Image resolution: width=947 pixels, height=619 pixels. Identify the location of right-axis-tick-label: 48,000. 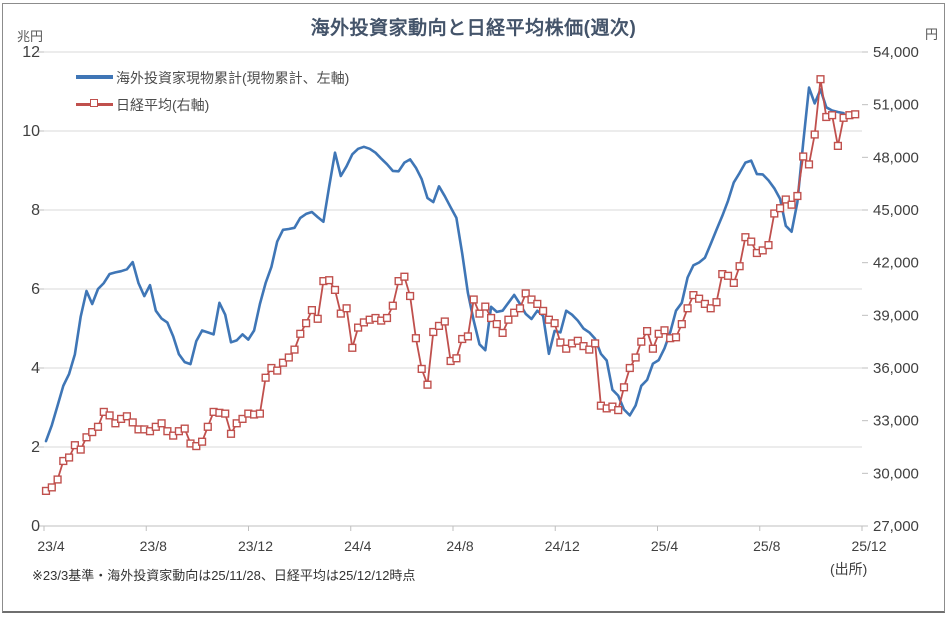
(896, 157).